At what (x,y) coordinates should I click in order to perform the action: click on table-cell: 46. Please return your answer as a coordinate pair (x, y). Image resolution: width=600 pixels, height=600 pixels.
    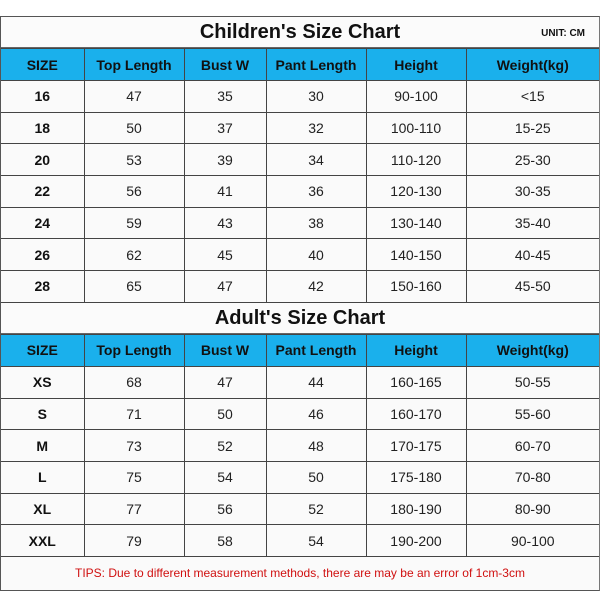
    Looking at the image, I should click on (316, 414).